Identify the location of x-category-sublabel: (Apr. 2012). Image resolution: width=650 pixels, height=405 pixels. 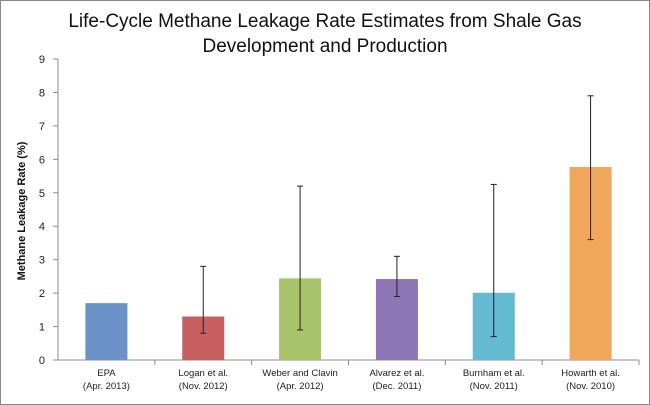
(300, 386).